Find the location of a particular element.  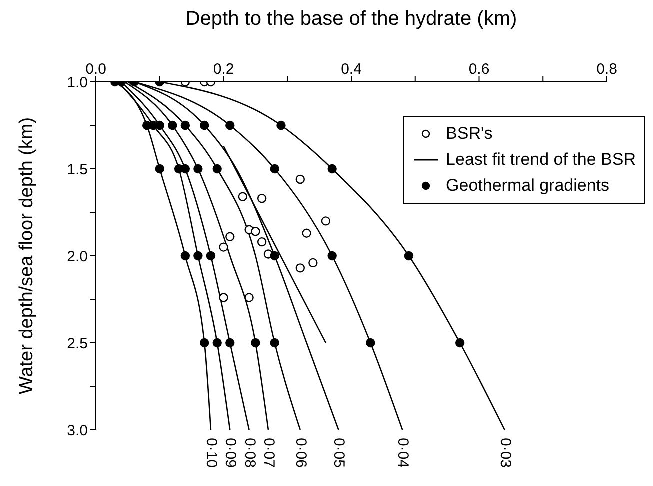

annotation: 0·03 is located at coordinates (505, 453).